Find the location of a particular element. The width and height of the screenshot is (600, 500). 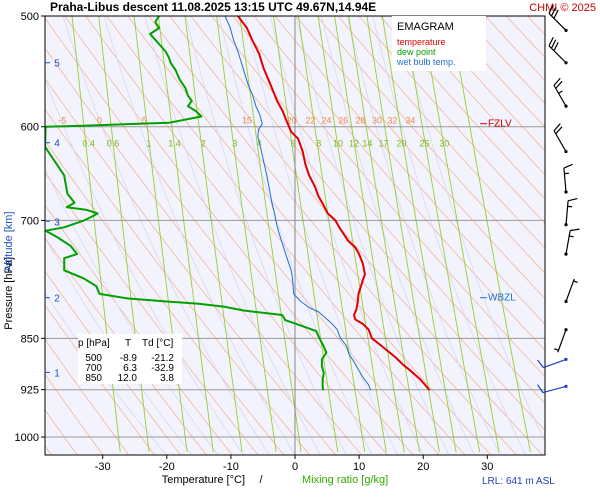

wbzl-label: WBZL is located at coordinates (502, 298).